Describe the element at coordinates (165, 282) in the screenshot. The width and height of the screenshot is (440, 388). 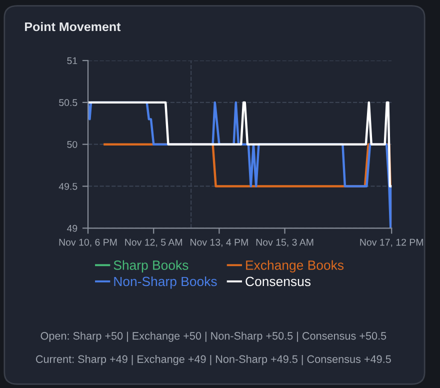
I see `legend-label: Non-Sharp Books` at that location.